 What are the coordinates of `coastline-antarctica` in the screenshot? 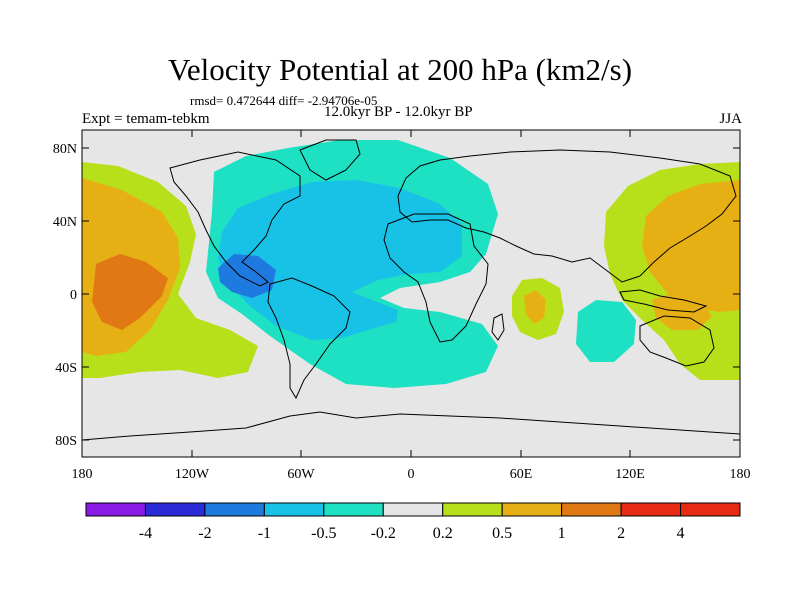 It's located at (411, 426).